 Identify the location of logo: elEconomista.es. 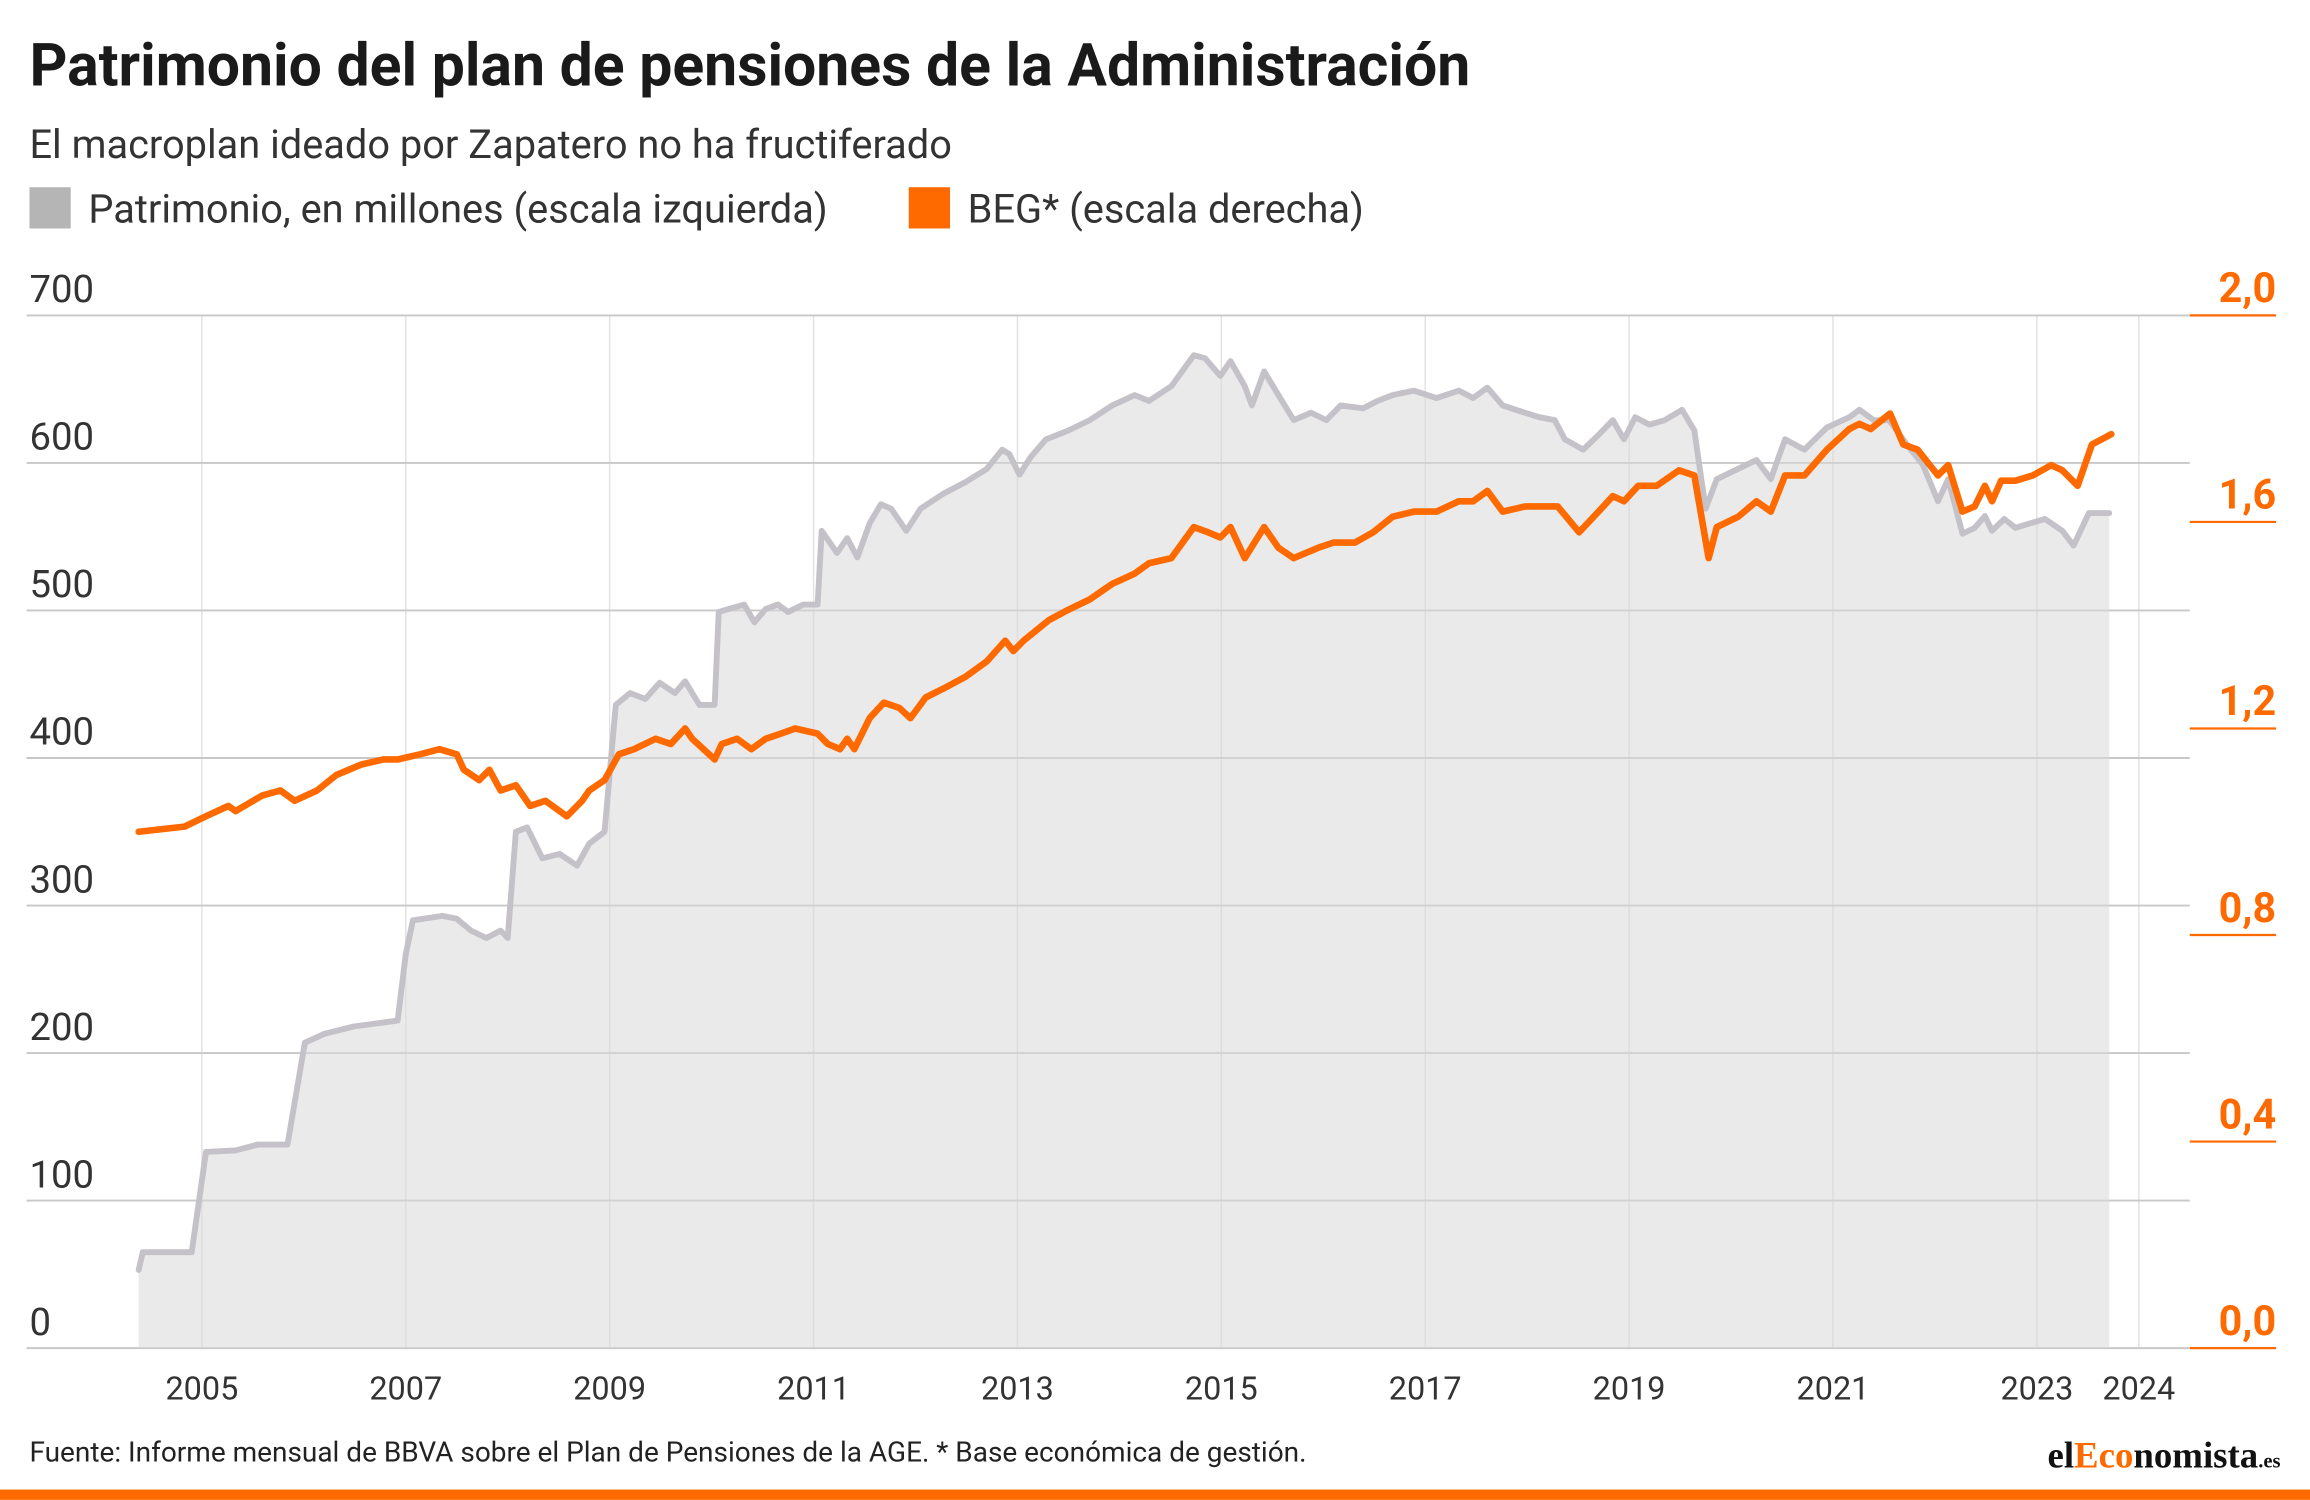
(2163, 1454).